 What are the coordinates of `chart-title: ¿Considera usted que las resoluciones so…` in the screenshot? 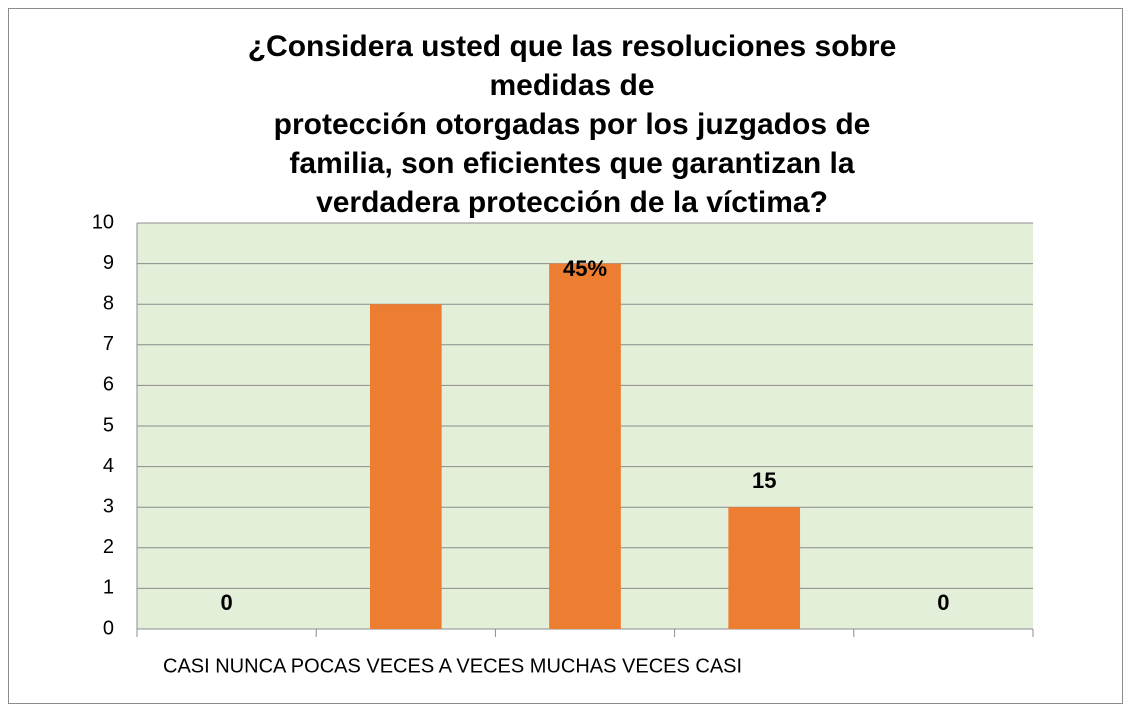 It's located at (572, 46).